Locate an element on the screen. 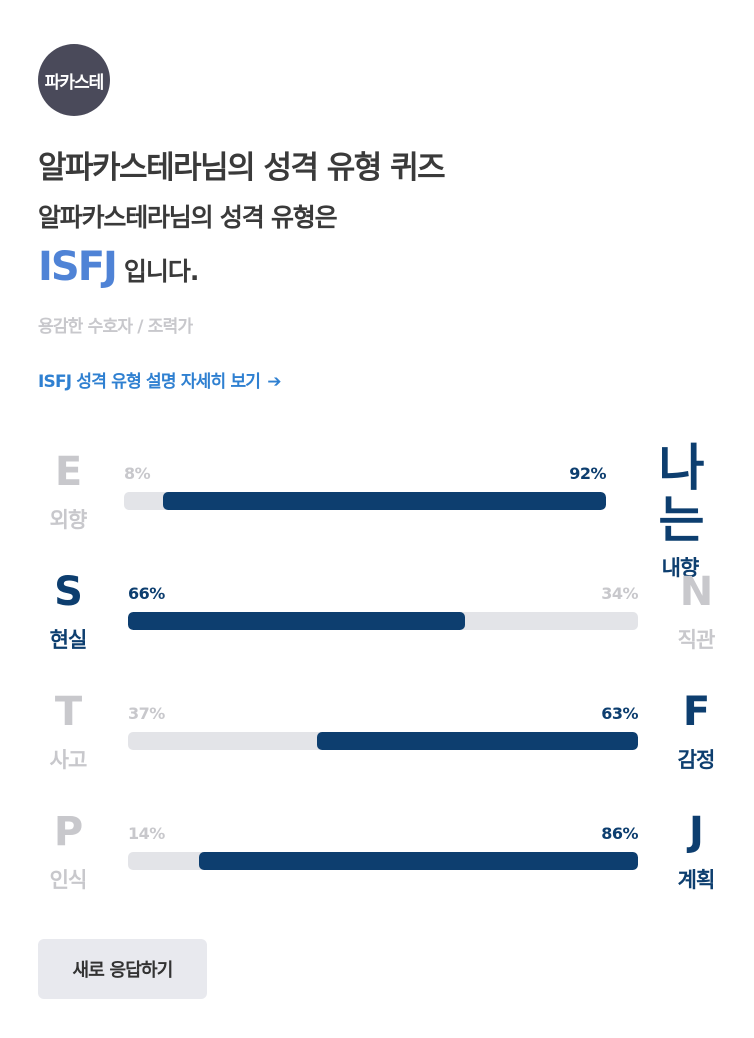 This screenshot has height=1038, width=754. trait-right-percent: 92% is located at coordinates (587, 473).